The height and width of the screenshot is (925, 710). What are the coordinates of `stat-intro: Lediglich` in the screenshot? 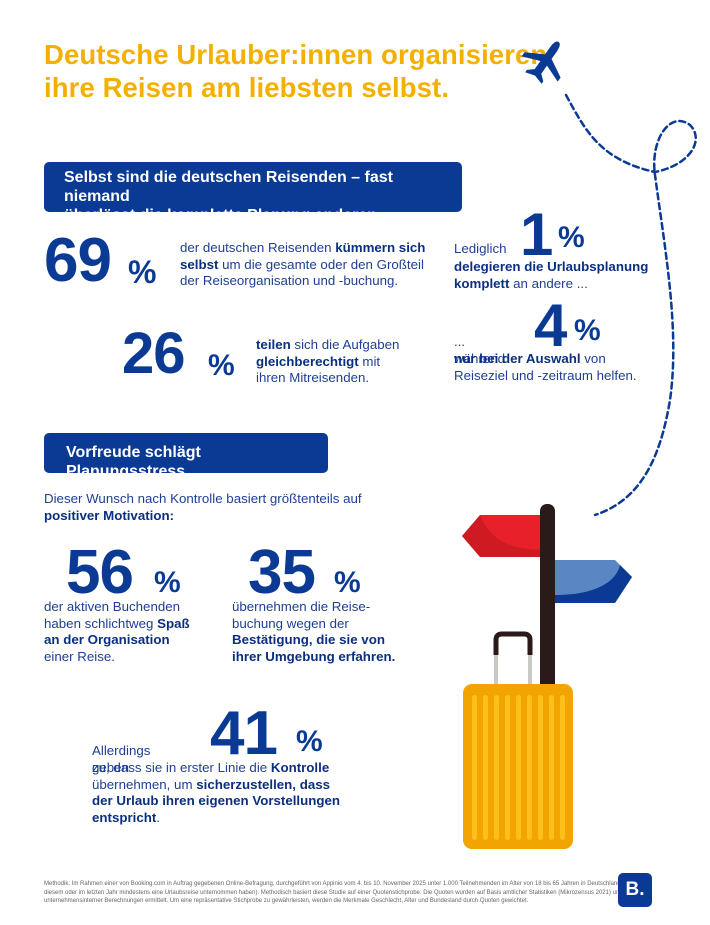 It's located at (480, 248).